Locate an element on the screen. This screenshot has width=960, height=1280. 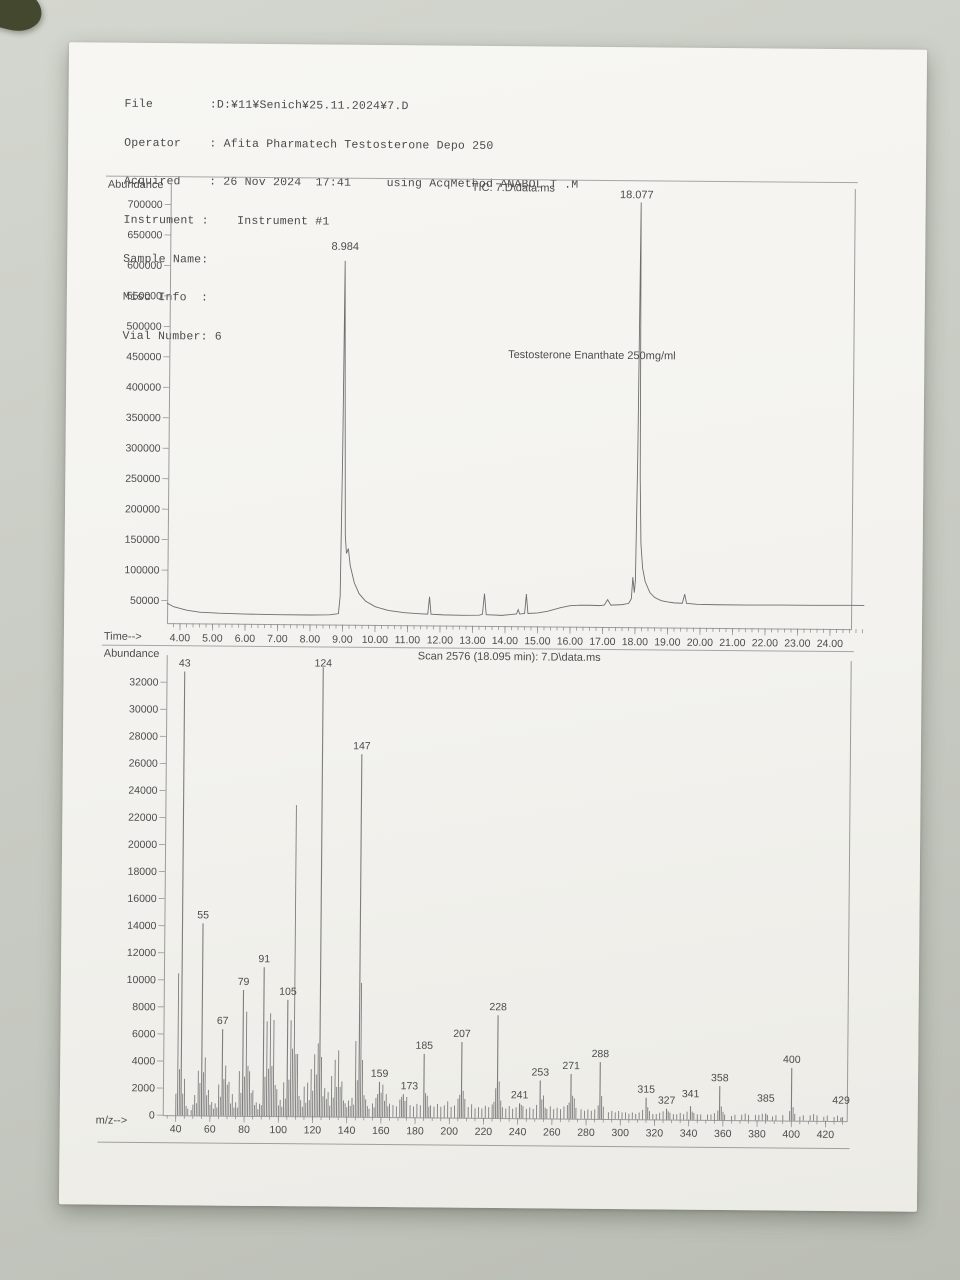
svg-text: 450000 is located at coordinates (143, 357).